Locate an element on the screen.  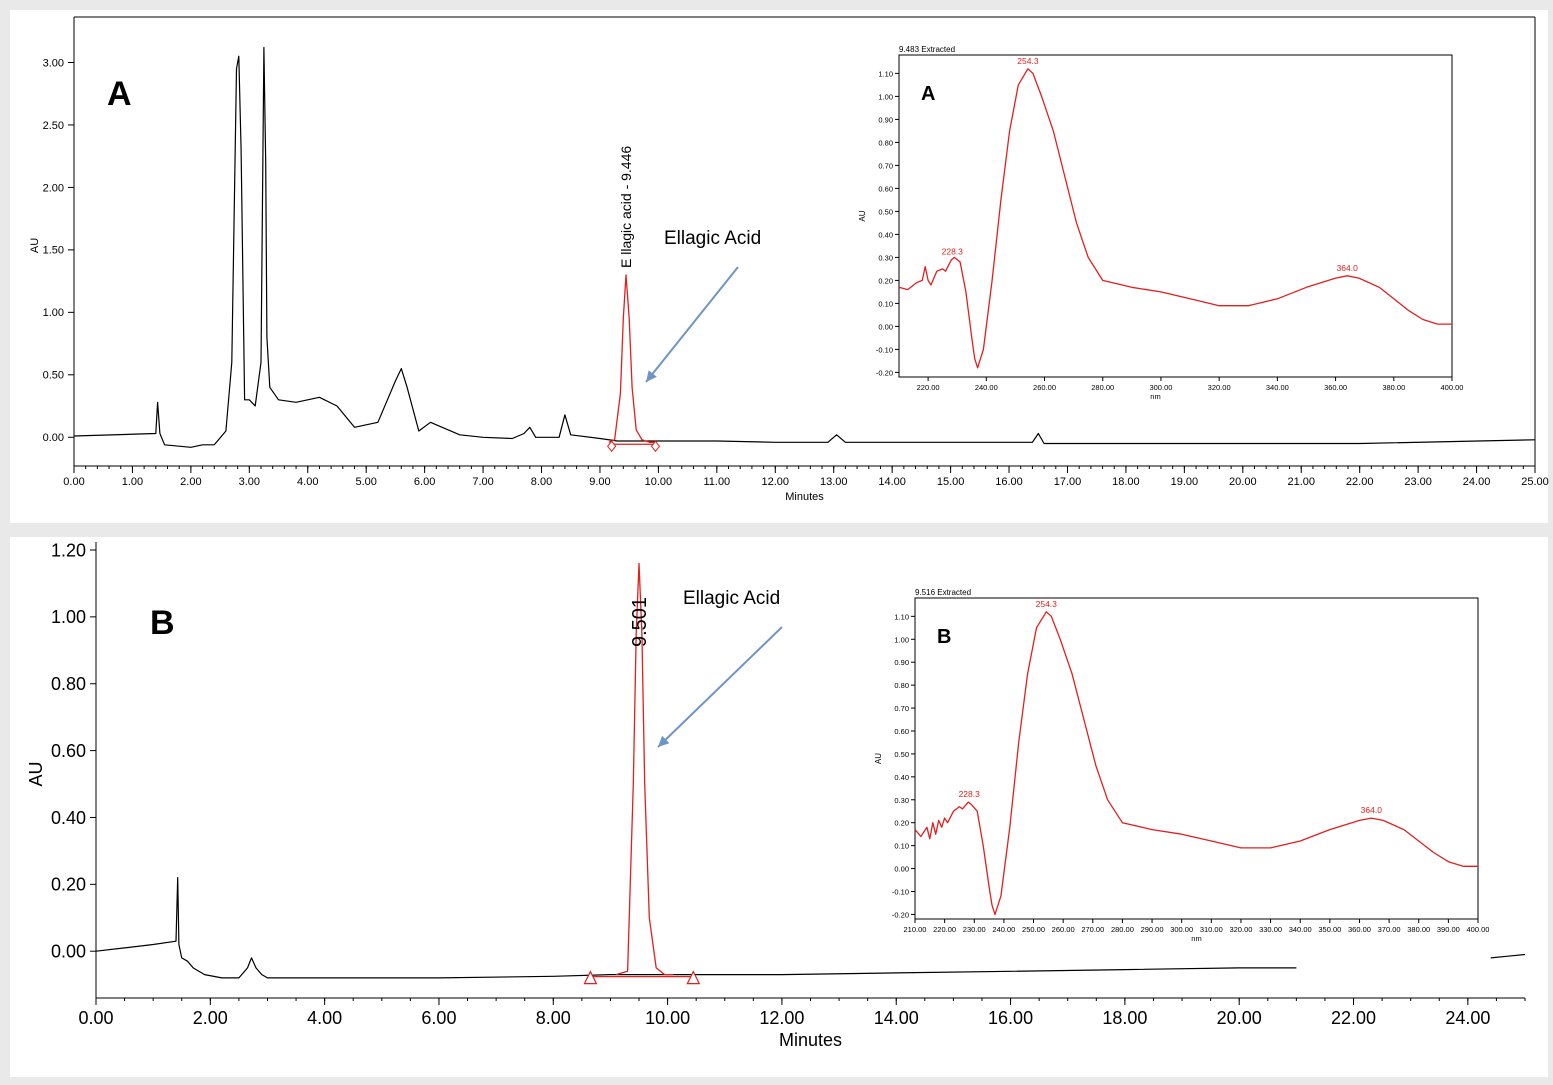
y-tick-label: 0.60 is located at coordinates (68, 751).